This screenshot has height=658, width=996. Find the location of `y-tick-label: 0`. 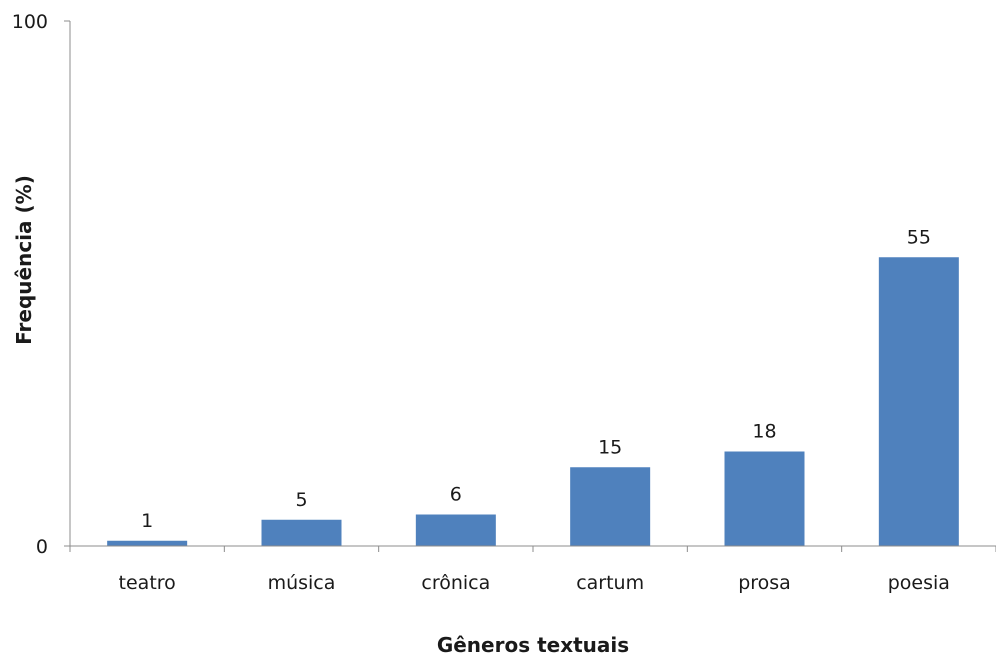

y-tick-label: 0 is located at coordinates (42, 547).